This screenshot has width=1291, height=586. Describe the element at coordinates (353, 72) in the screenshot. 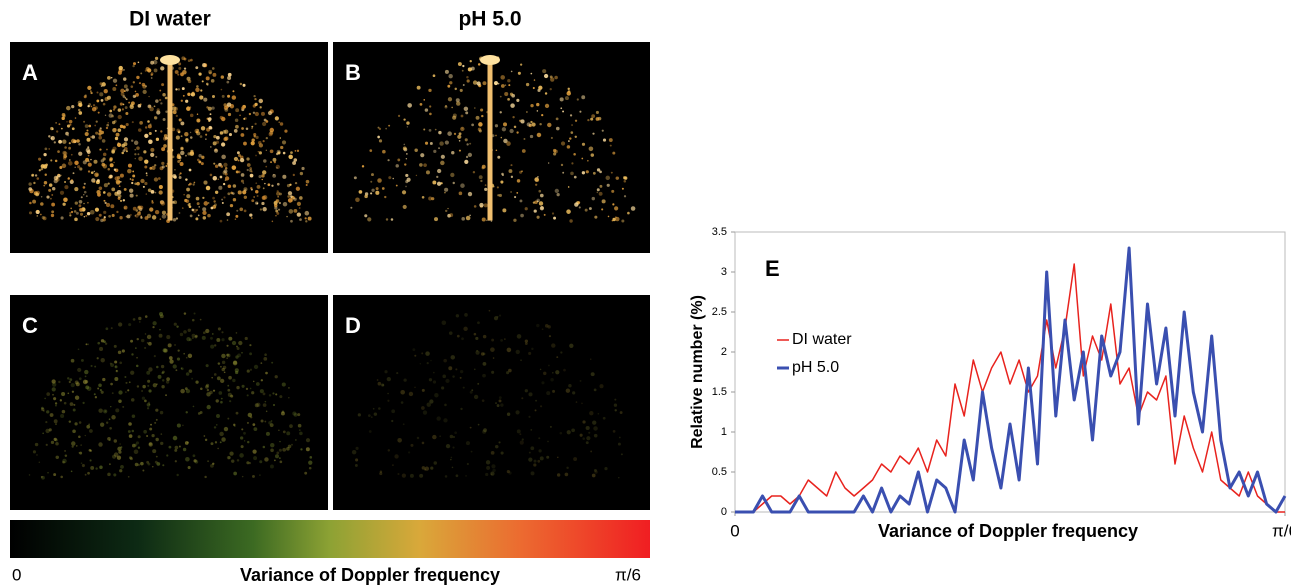

I see `panel-label: B` at that location.